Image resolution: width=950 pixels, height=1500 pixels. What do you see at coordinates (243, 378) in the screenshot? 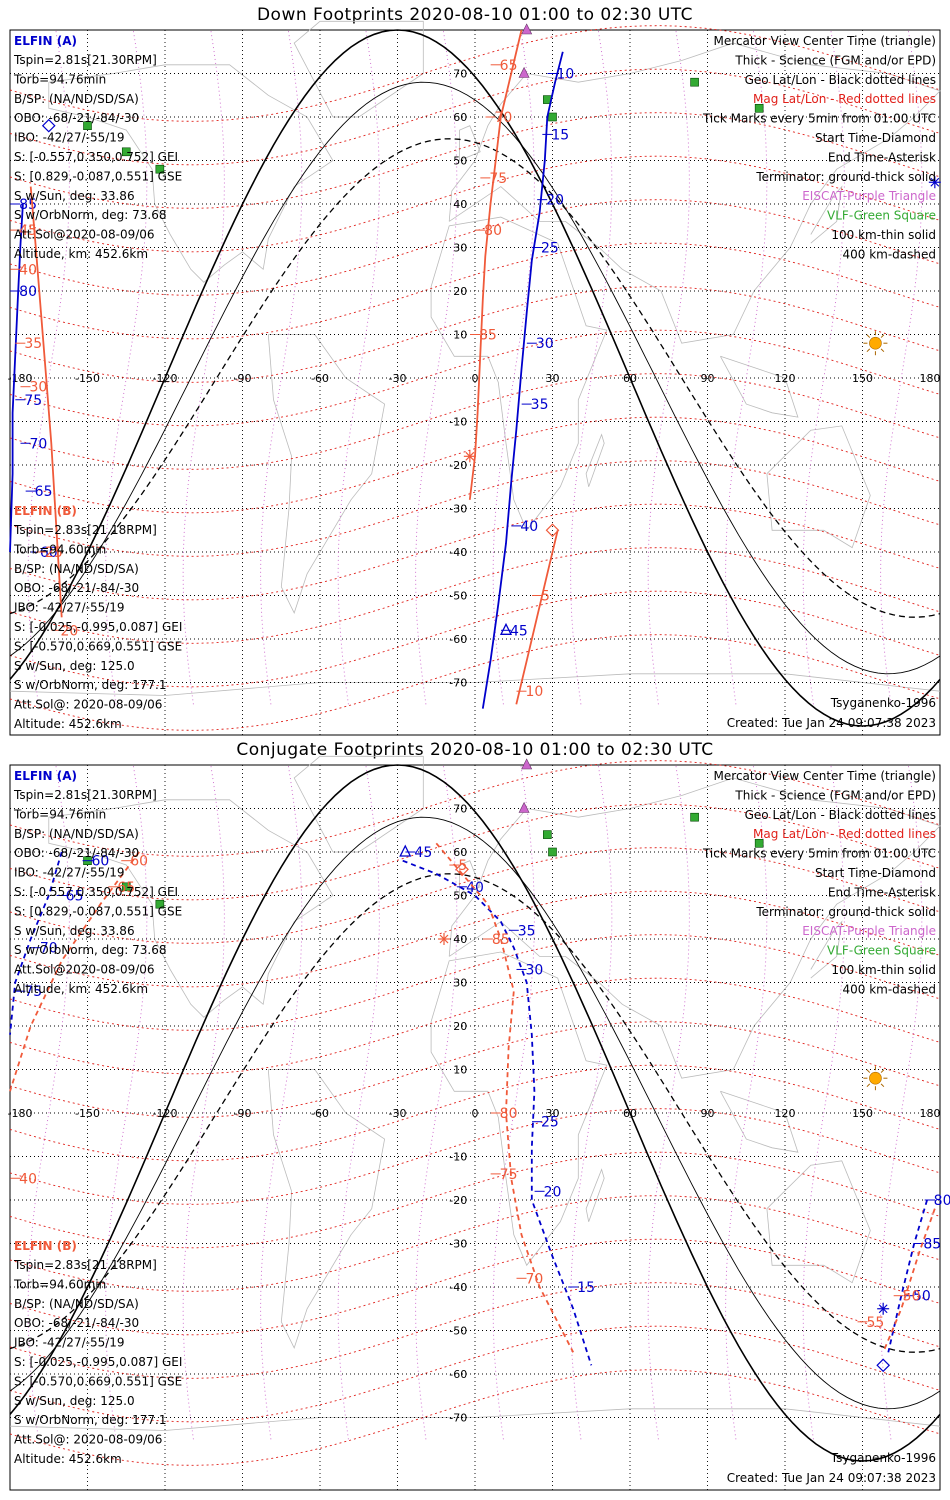
I see `lon-tick-label: -90` at bounding box center [243, 378].